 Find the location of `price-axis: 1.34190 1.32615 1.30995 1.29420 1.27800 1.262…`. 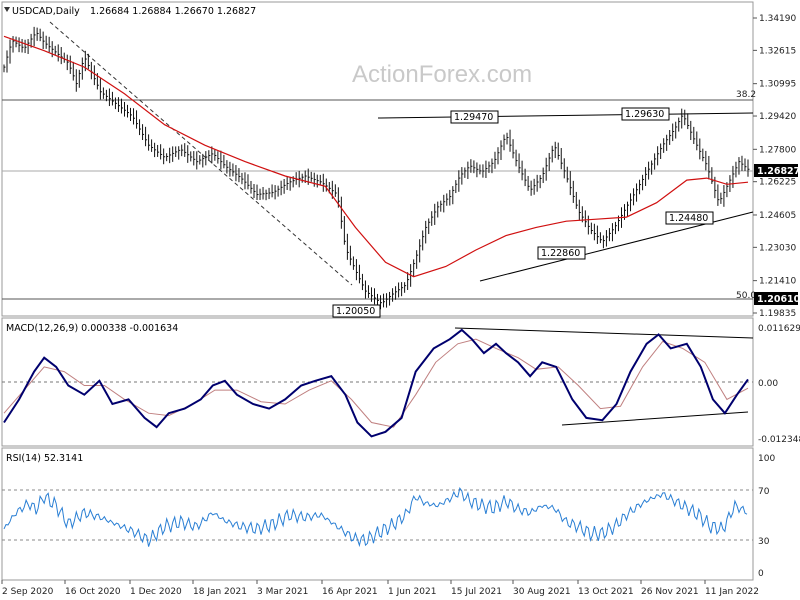

price-axis: 1.34190 1.32615 1.30995 1.29420 1.27800 1.262… is located at coordinates (774, 166).